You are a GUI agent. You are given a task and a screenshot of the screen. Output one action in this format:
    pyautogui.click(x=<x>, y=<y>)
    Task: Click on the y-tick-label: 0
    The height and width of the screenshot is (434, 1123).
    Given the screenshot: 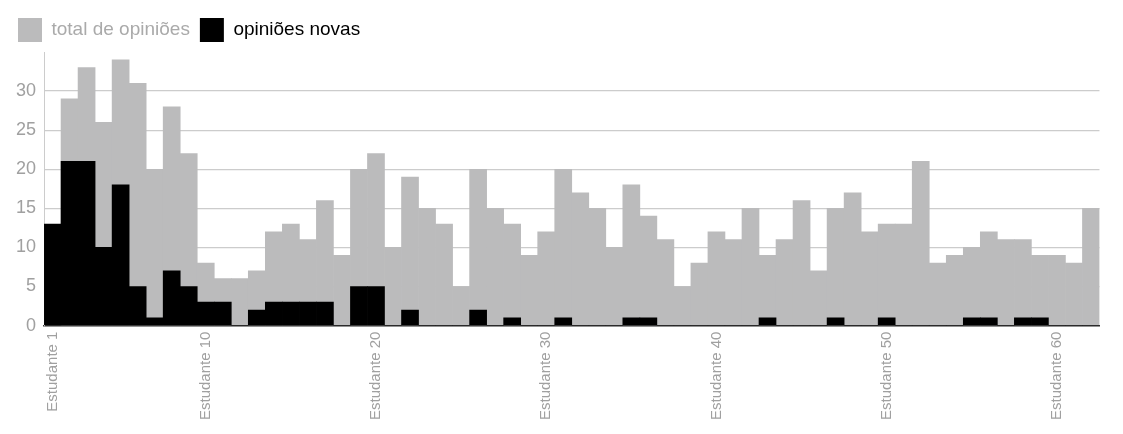 What is the action you would take?
    pyautogui.click(x=31, y=324)
    